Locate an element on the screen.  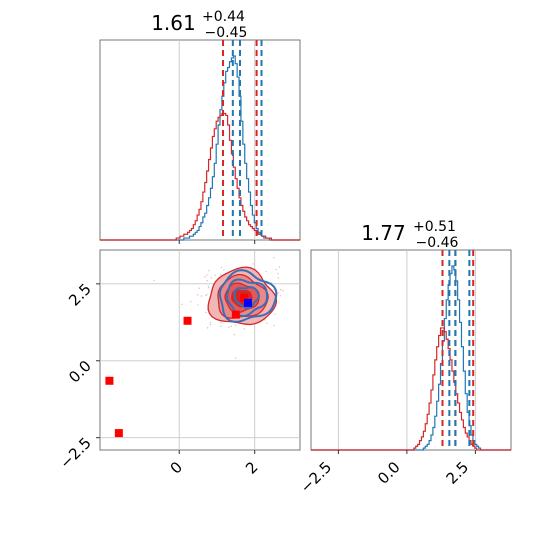
param2-histogram-grid is located at coordinates (406, 350).